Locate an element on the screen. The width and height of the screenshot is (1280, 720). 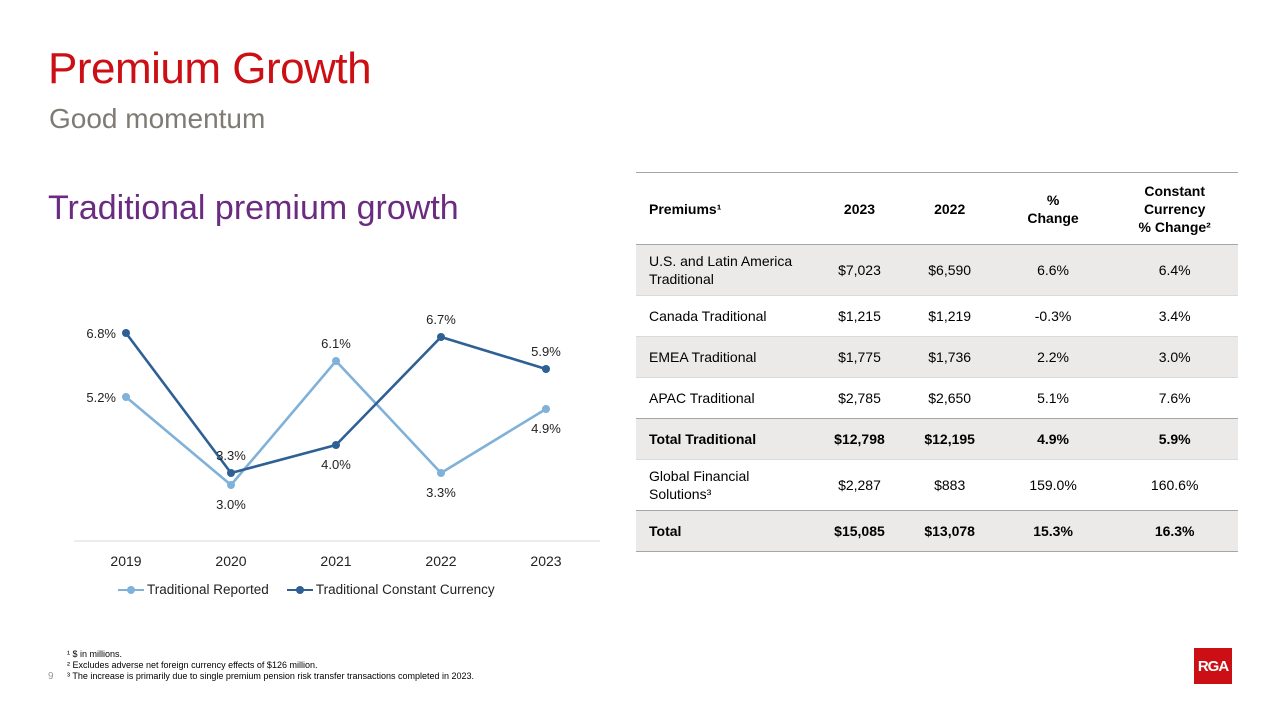
x-tick-label: 2021 is located at coordinates (335, 561).